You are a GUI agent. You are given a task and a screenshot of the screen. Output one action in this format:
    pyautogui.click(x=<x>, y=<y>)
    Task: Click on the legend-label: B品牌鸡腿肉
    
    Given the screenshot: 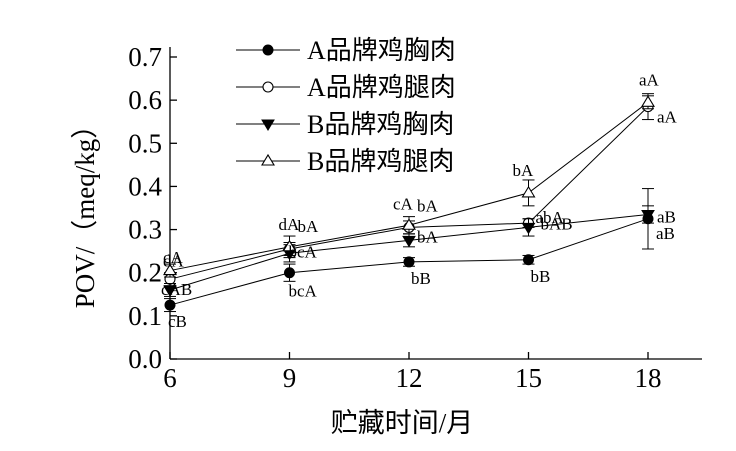 What is the action you would take?
    pyautogui.click(x=380, y=161)
    